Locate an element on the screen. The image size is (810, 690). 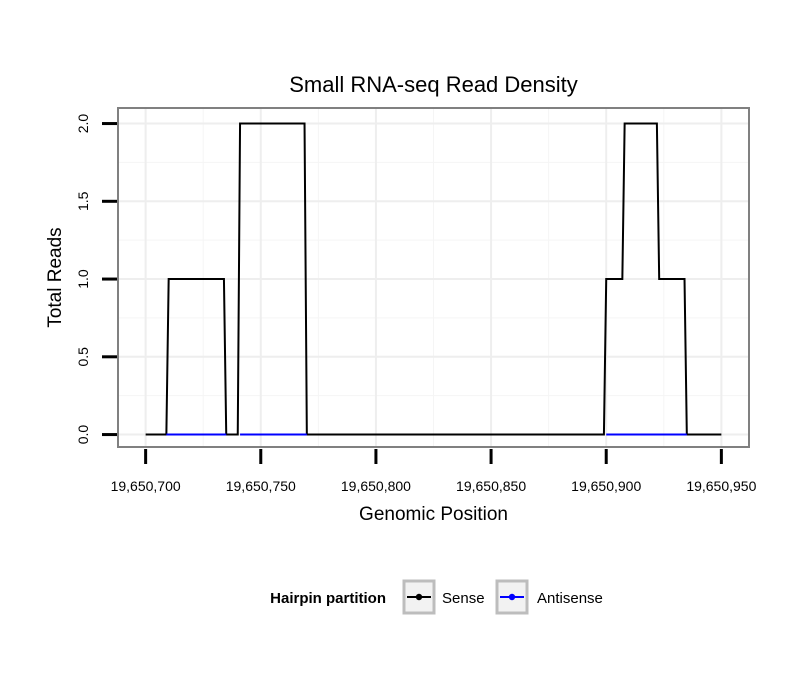
x-tick-label: 19,650,750 is located at coordinates (261, 486).